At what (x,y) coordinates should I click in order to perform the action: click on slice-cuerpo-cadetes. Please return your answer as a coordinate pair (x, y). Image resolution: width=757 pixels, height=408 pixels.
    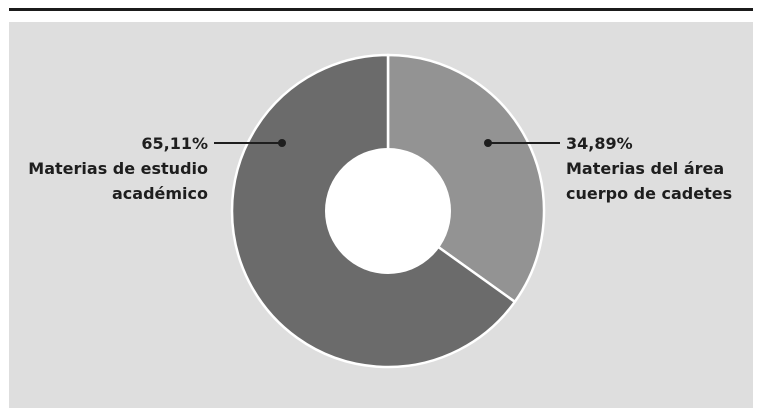
    Looking at the image, I should click on (466, 178).